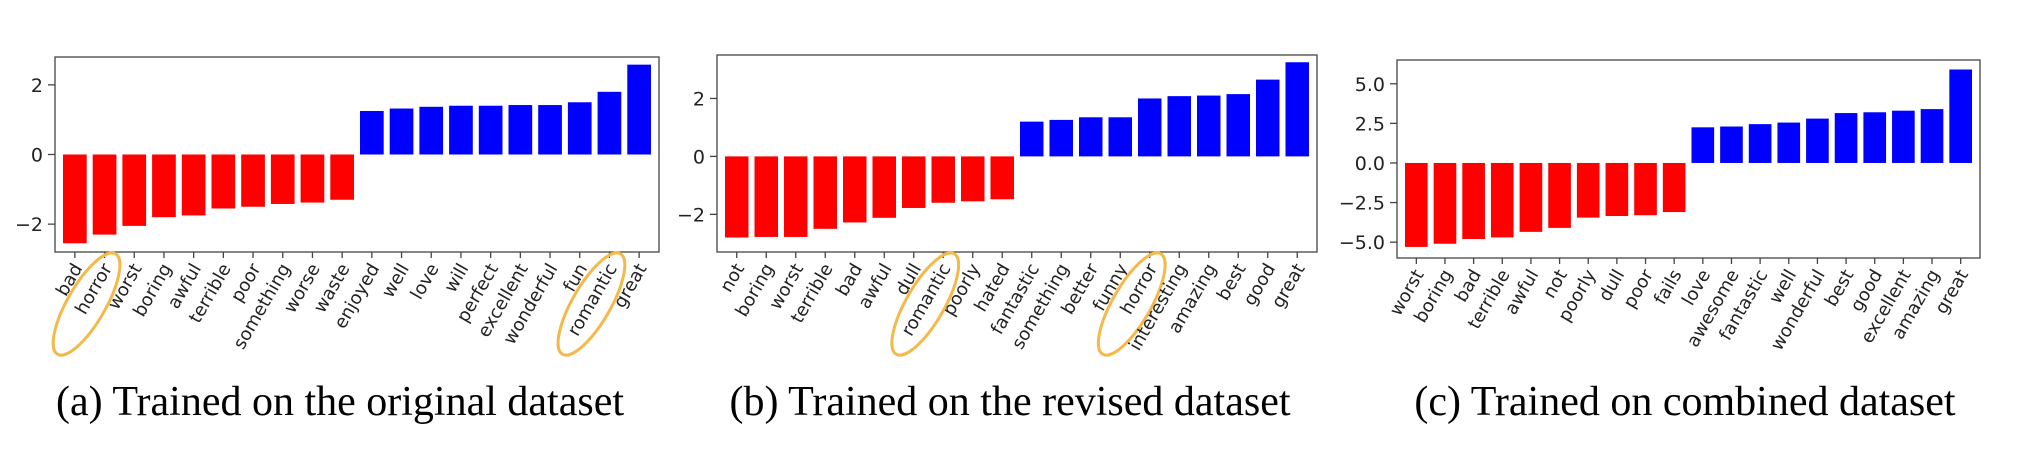  What do you see at coordinates (396, 281) in the screenshot?
I see `x-tick-label: well` at bounding box center [396, 281].